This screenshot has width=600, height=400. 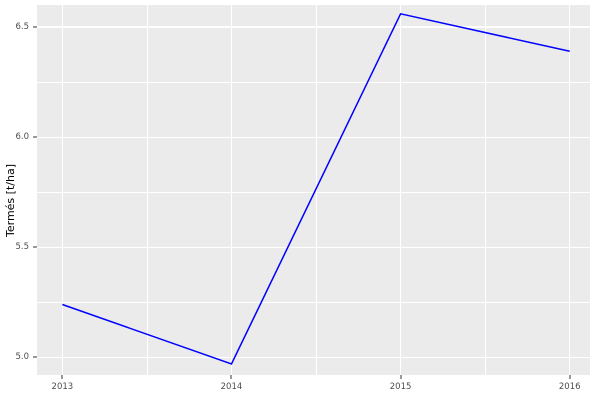 What do you see at coordinates (22, 27) in the screenshot?
I see `y-tick-label: 6.5` at bounding box center [22, 27].